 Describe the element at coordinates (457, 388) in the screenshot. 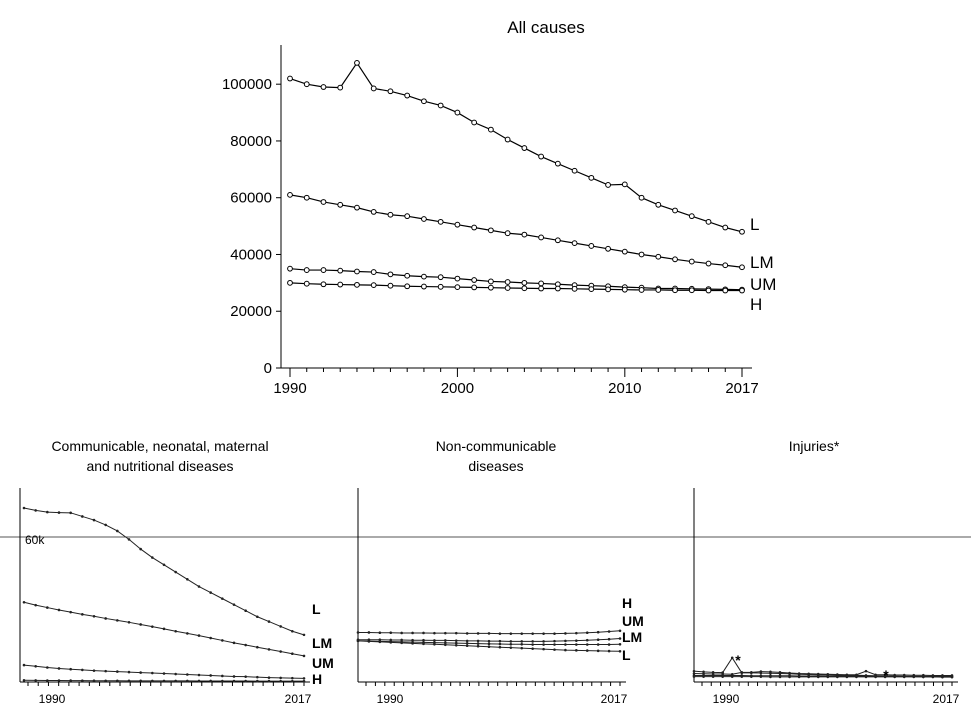

I see `x-tick-label: 2000` at that location.